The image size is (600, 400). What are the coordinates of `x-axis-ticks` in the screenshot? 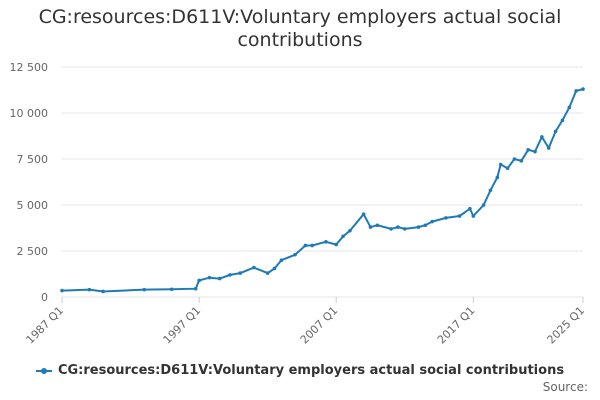 It's located at (322, 300).